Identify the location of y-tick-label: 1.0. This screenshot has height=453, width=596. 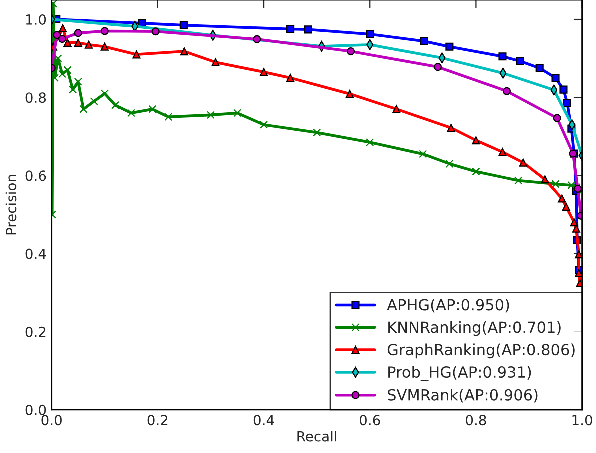
(36, 19).